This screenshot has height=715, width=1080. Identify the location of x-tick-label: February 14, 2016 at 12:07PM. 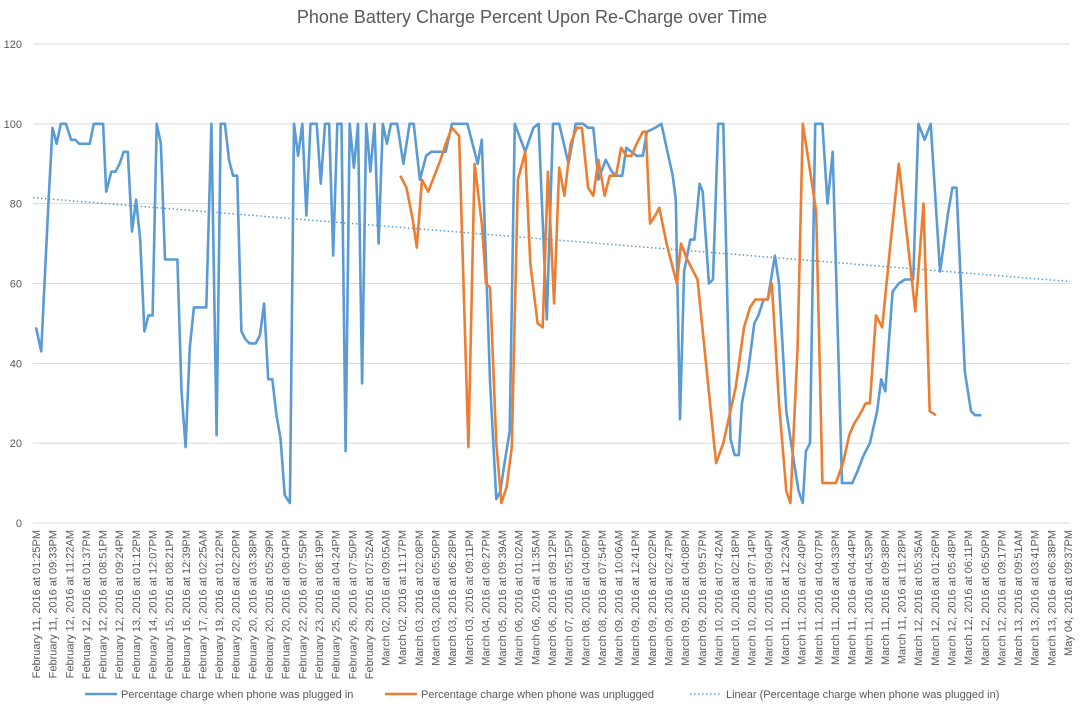
(154, 604).